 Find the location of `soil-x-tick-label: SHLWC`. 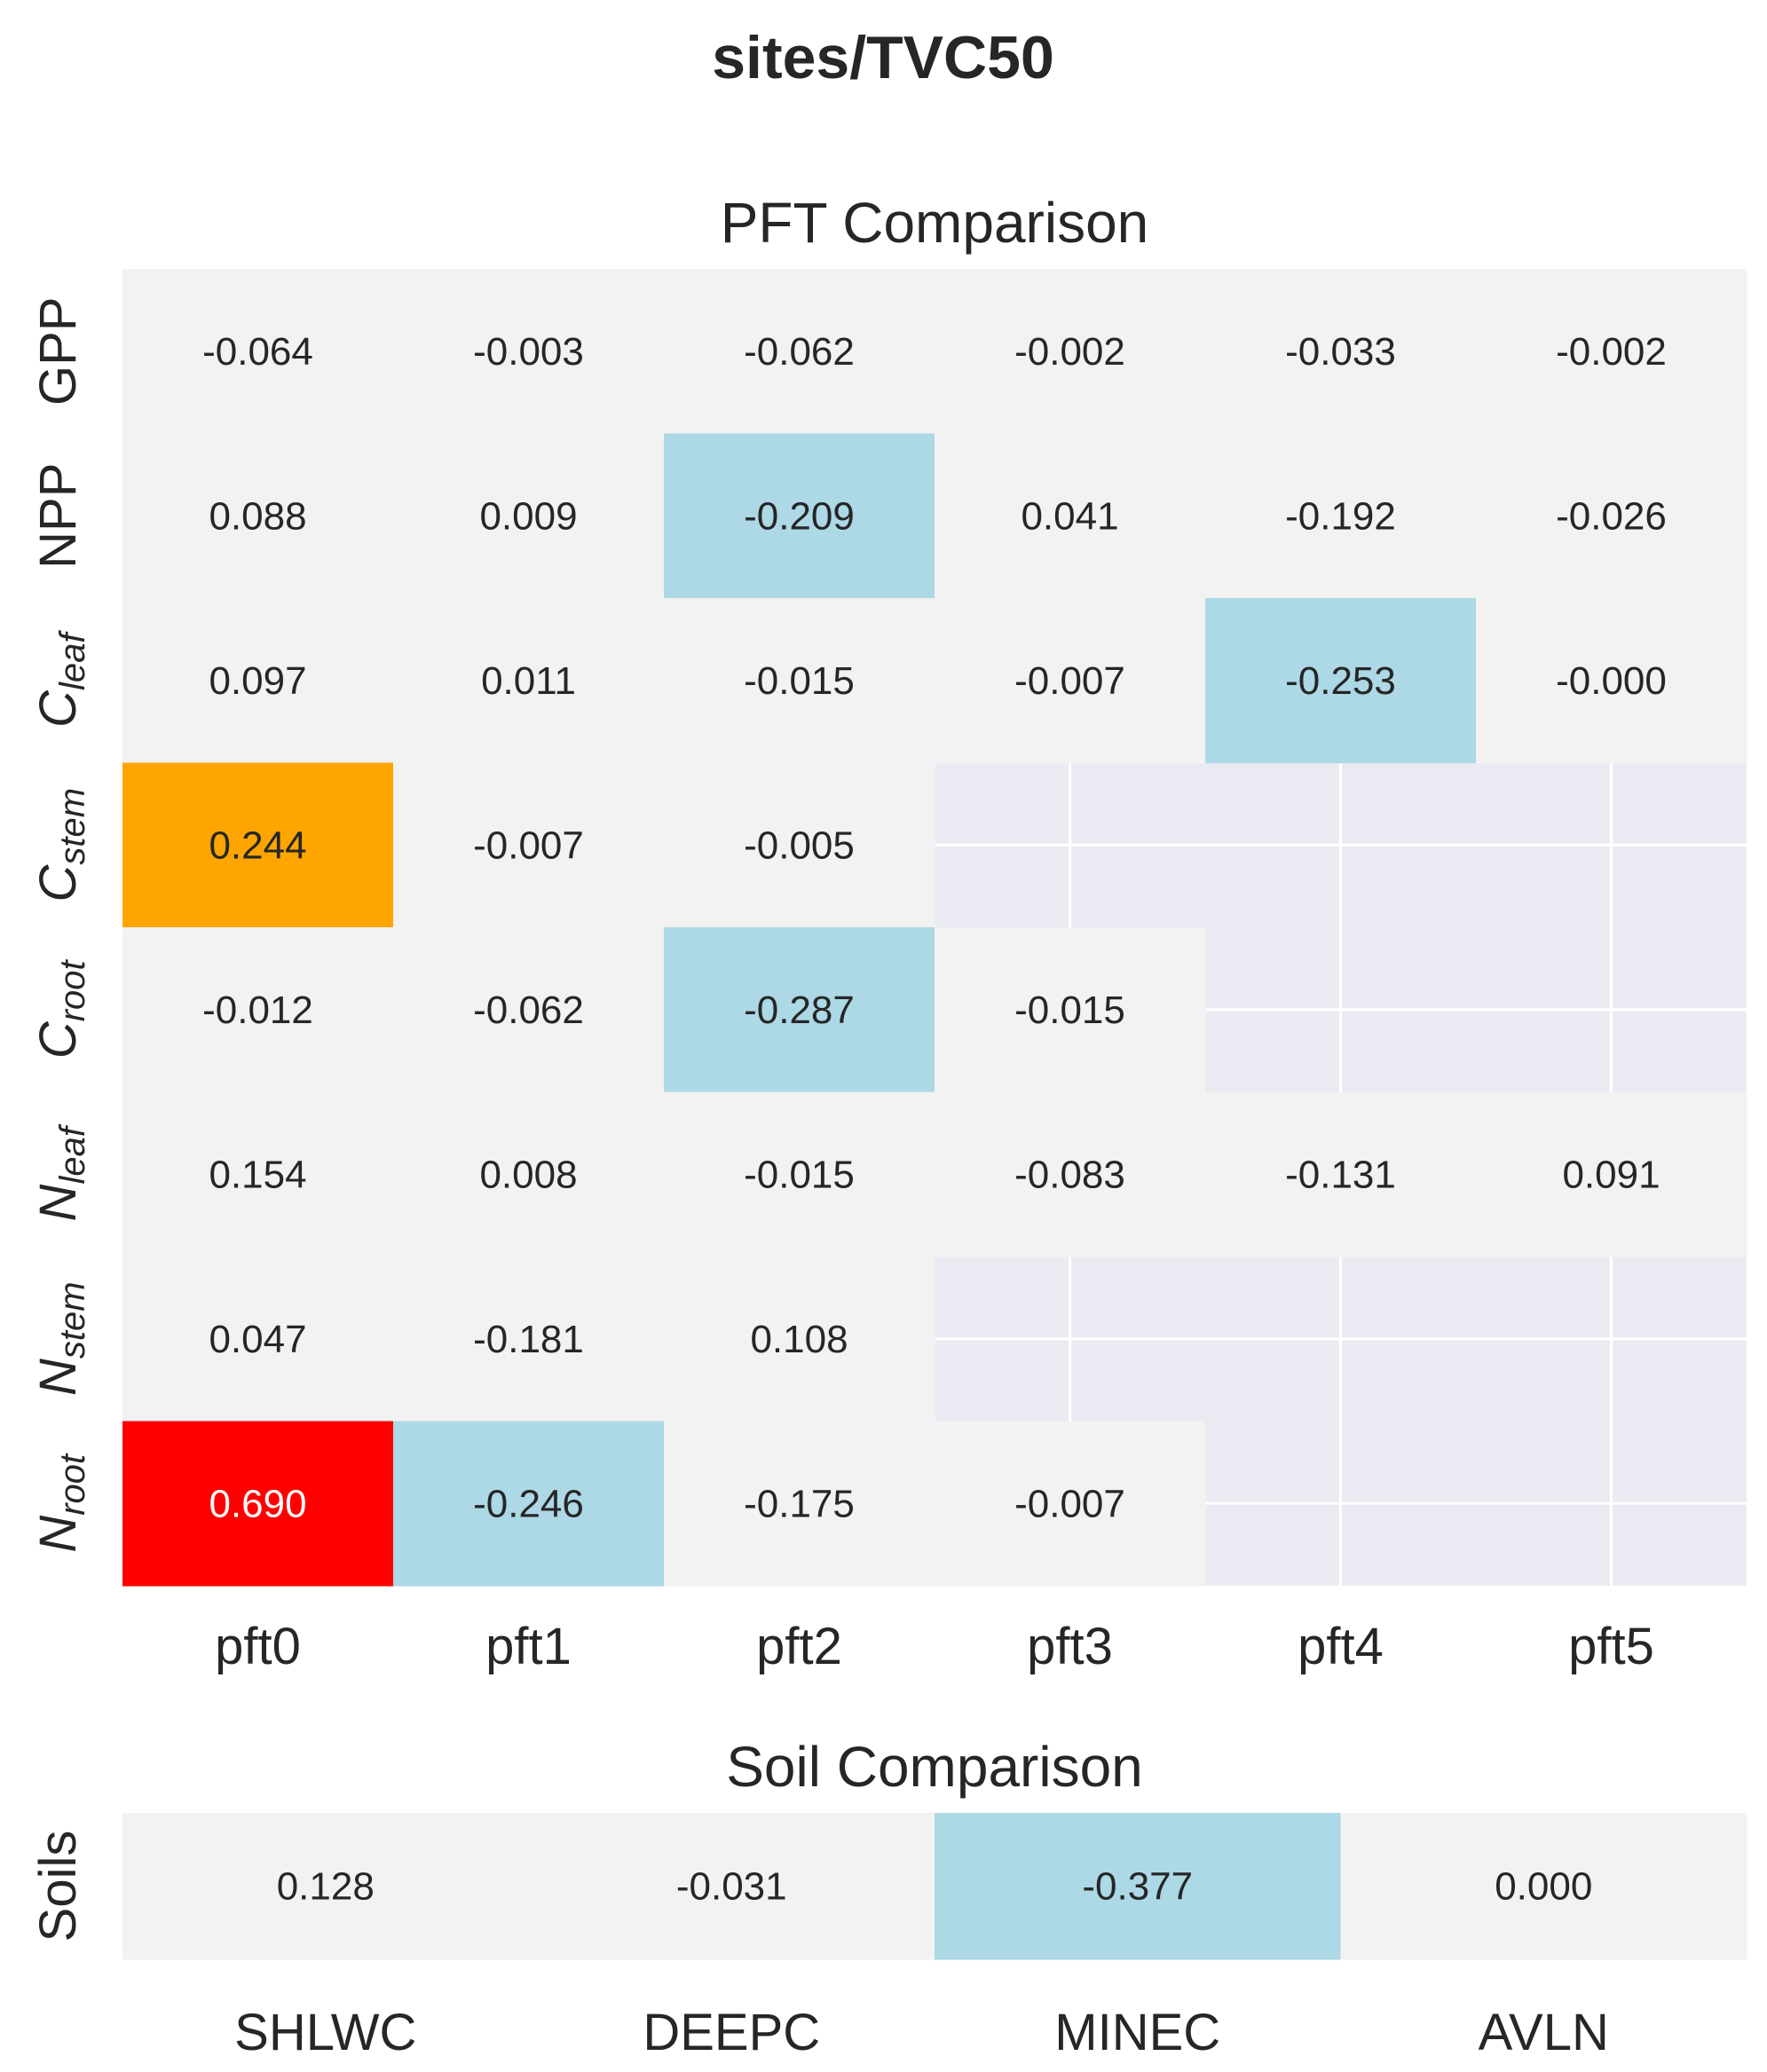

soil-x-tick-label: SHLWC is located at coordinates (325, 2033).